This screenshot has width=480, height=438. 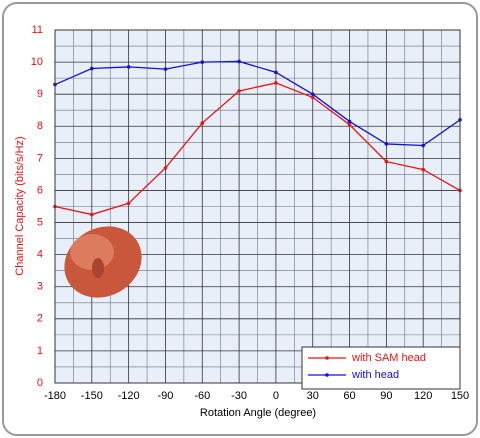 I want to click on y-tick-label: 8, so click(x=40, y=126).